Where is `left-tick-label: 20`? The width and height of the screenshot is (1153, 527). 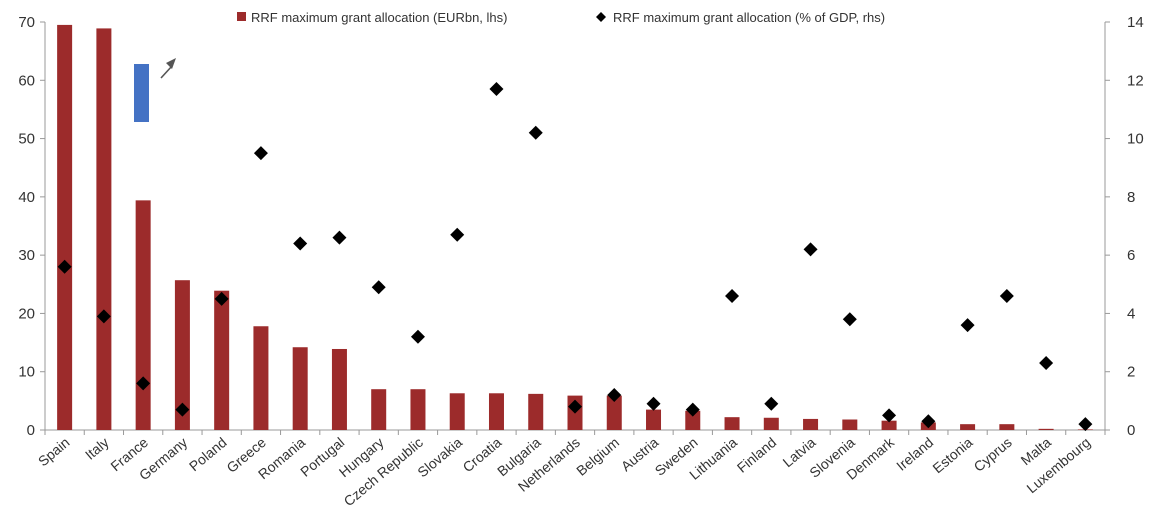 left-tick-label: 20 is located at coordinates (26, 313).